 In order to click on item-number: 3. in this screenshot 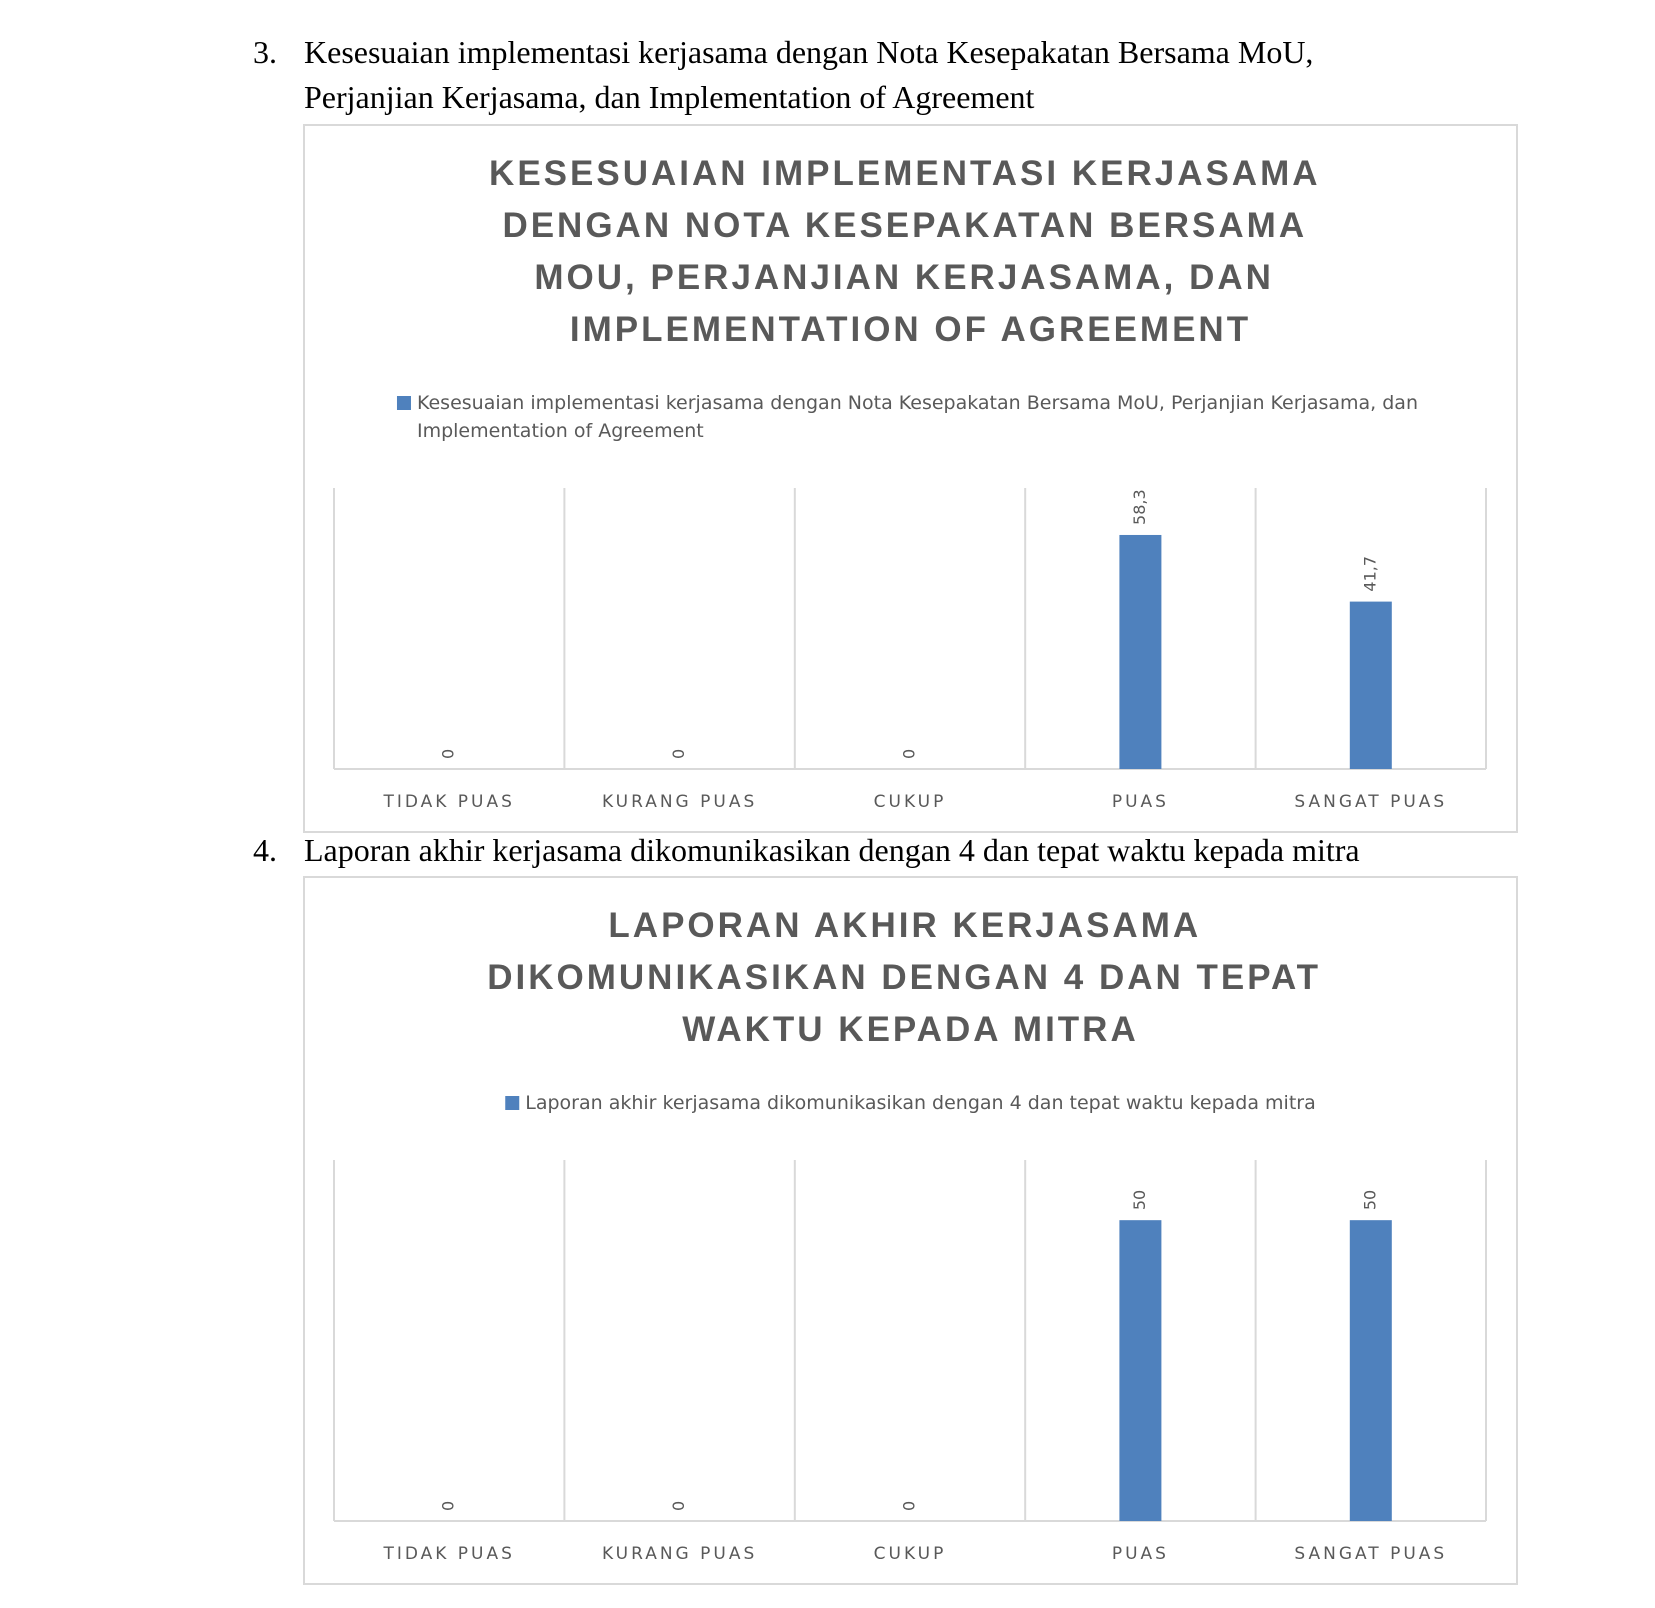, I will do `click(265, 52)`.